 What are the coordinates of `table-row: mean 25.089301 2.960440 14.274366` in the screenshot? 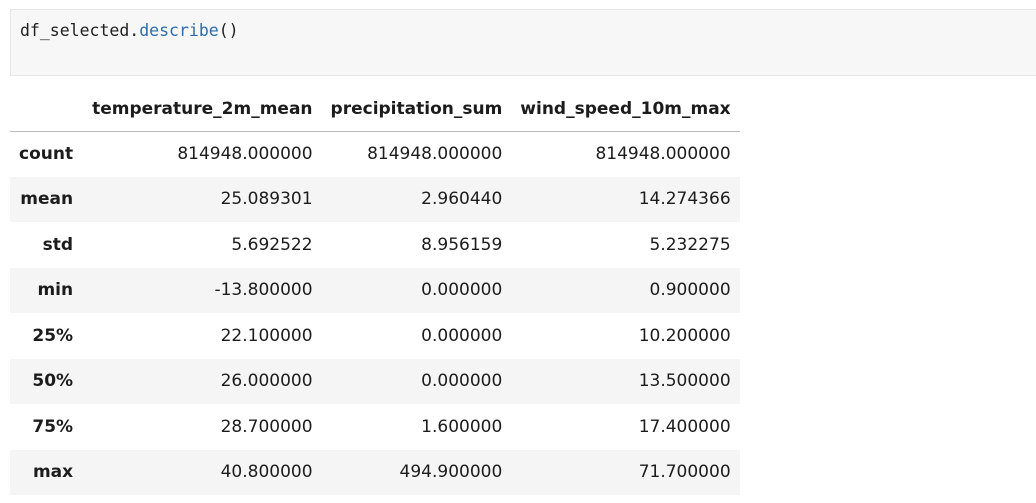 It's located at (375, 199).